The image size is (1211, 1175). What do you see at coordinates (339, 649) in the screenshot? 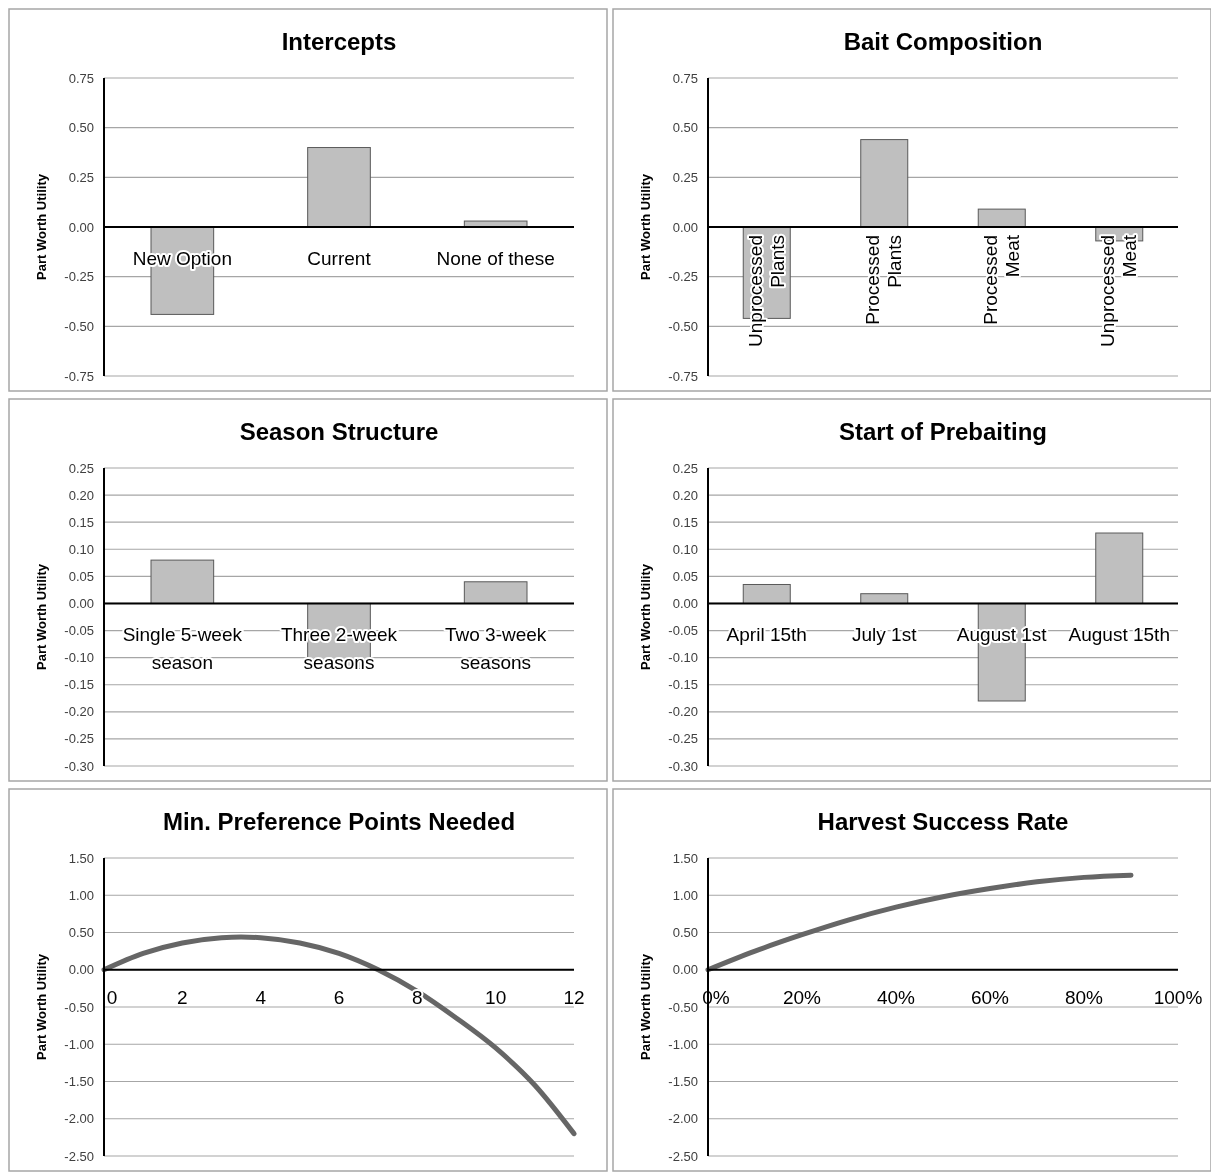
I see `x-tick-label: Three 2-week seasons` at bounding box center [339, 649].